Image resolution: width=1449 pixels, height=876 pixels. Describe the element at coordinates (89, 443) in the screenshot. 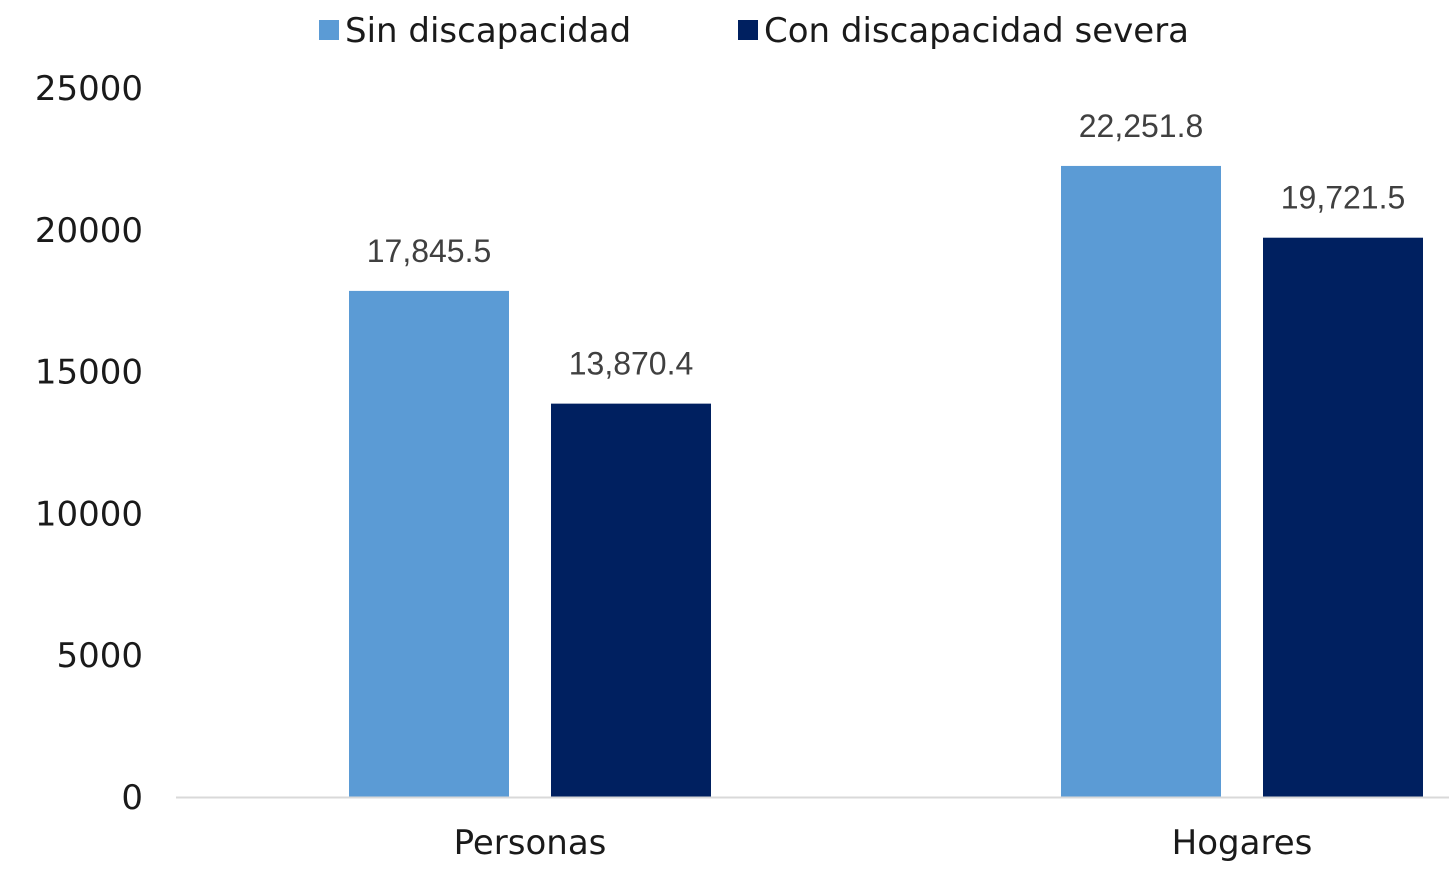

I see `y-axis-ticks: 0 5000 10000 15000 20000 25000` at that location.